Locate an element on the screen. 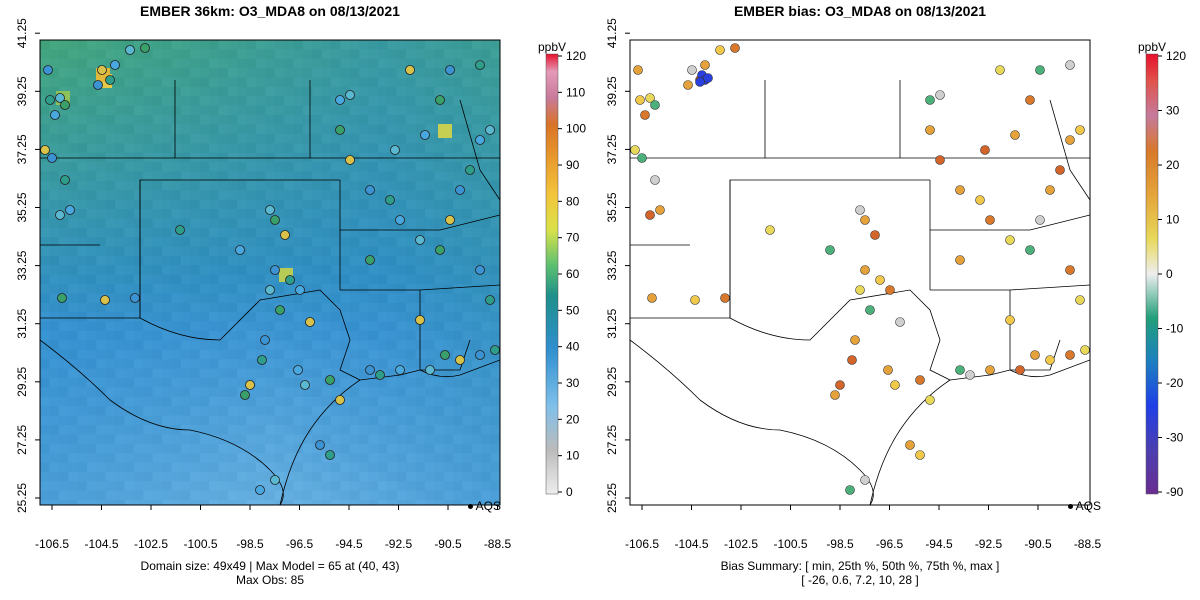  y-tick-label: 41.25 is located at coordinates (22, 33).